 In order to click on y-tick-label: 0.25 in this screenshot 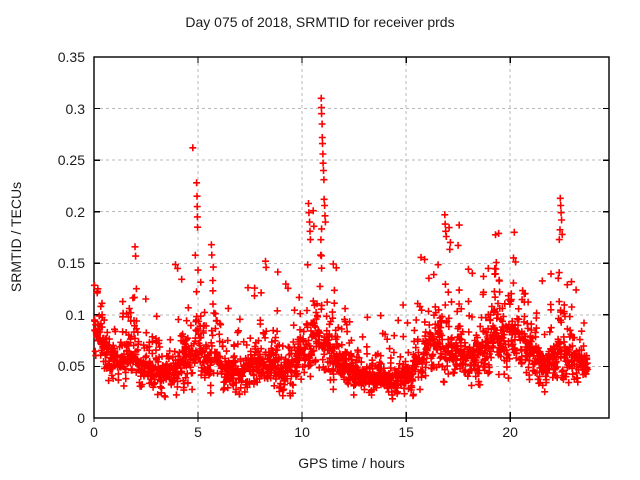, I will do `click(71, 160)`.